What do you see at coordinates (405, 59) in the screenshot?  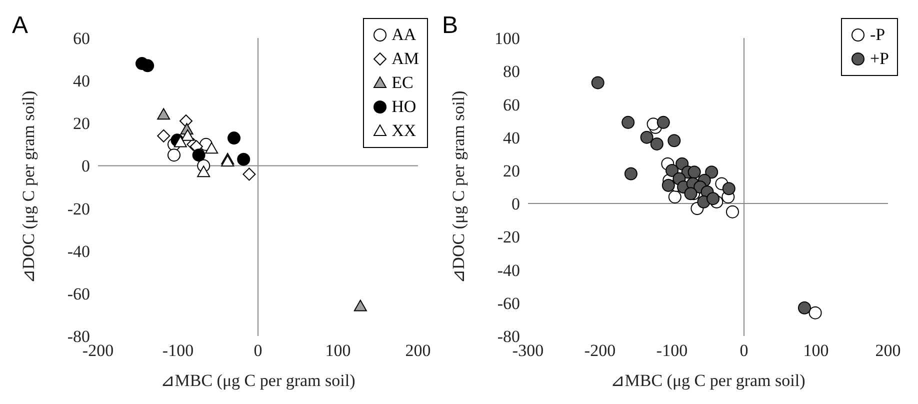 I see `legend-label: AM` at bounding box center [405, 59].